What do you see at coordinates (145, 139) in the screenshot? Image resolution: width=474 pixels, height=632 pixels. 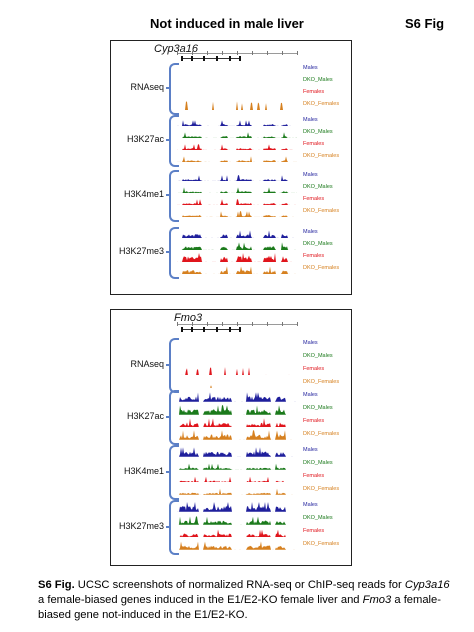 I see `group-label-h3k27ac: H3K27ac` at bounding box center [145, 139].